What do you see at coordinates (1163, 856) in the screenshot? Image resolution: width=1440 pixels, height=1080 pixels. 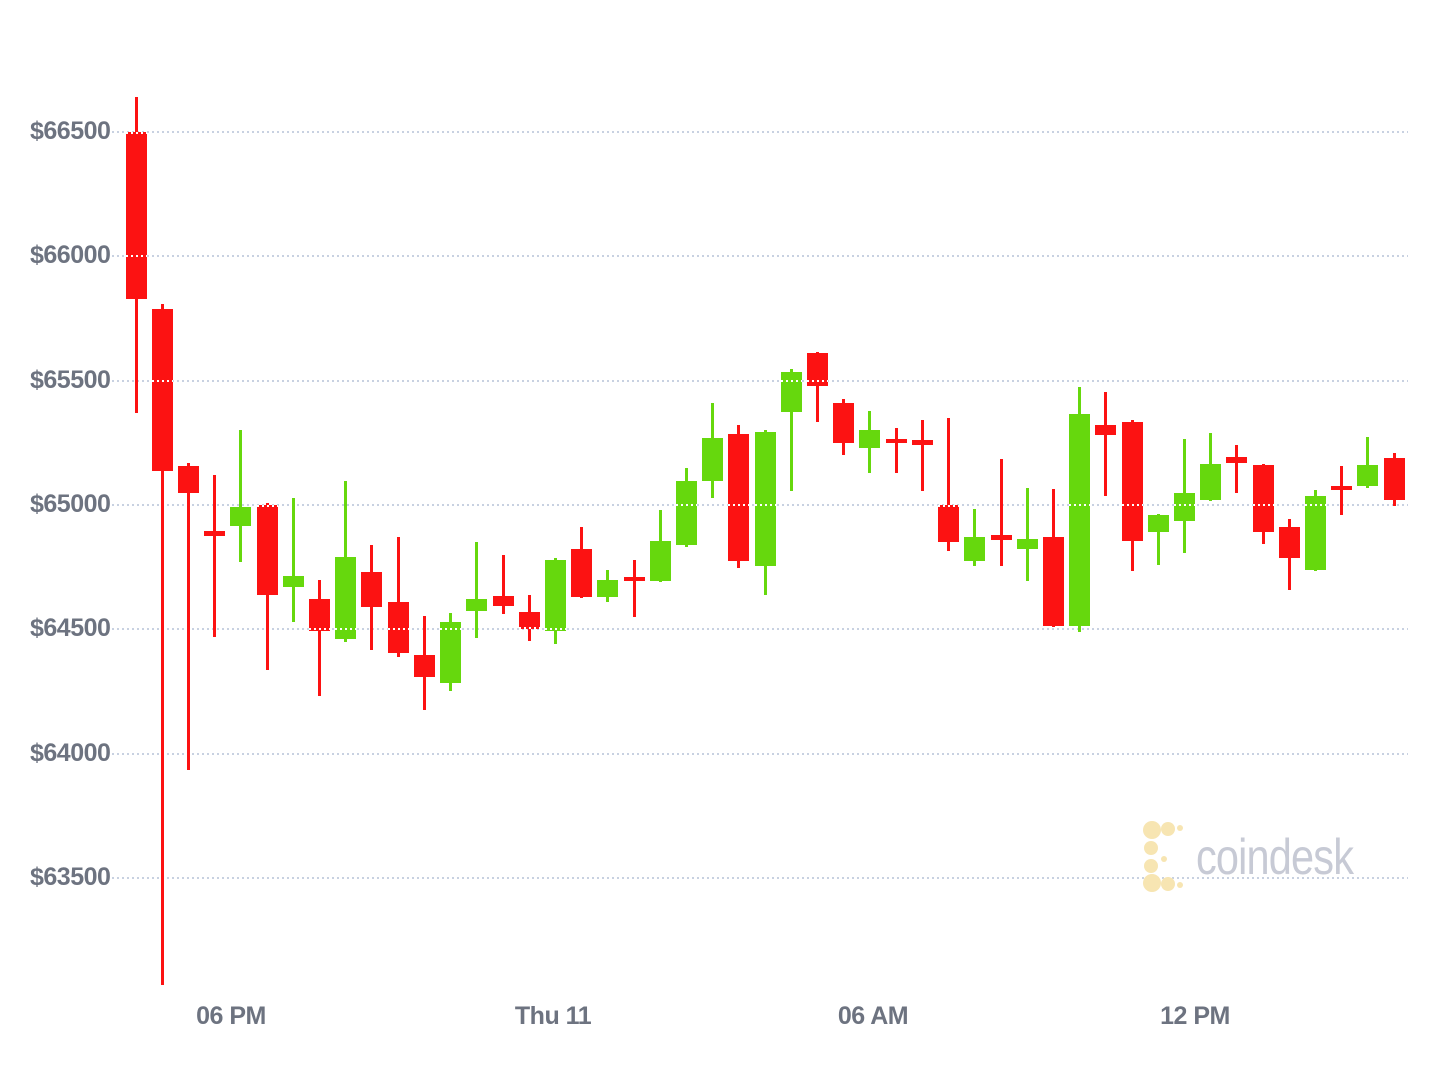 I see `coindesk-logo-icon` at bounding box center [1163, 856].